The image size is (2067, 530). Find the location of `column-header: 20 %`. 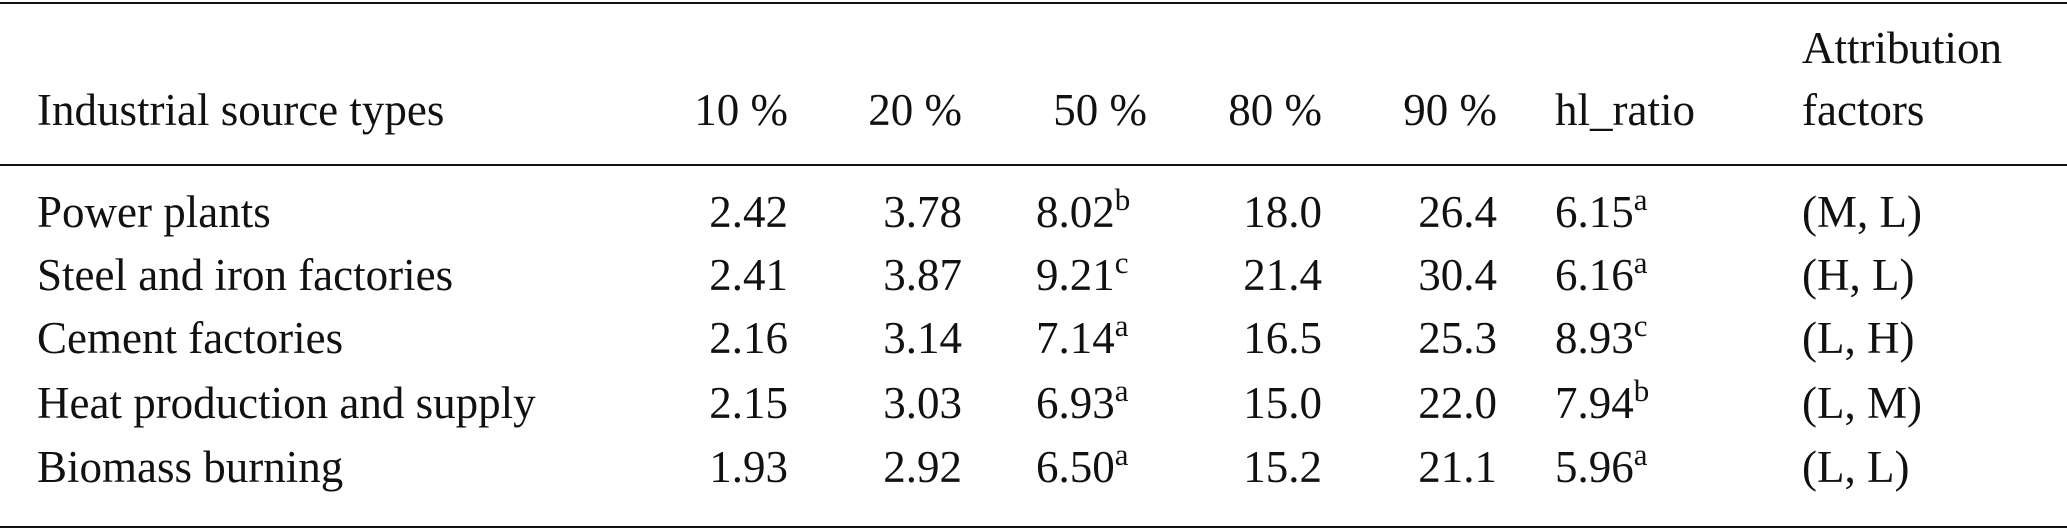

column-header: 20 % is located at coordinates (915, 110).